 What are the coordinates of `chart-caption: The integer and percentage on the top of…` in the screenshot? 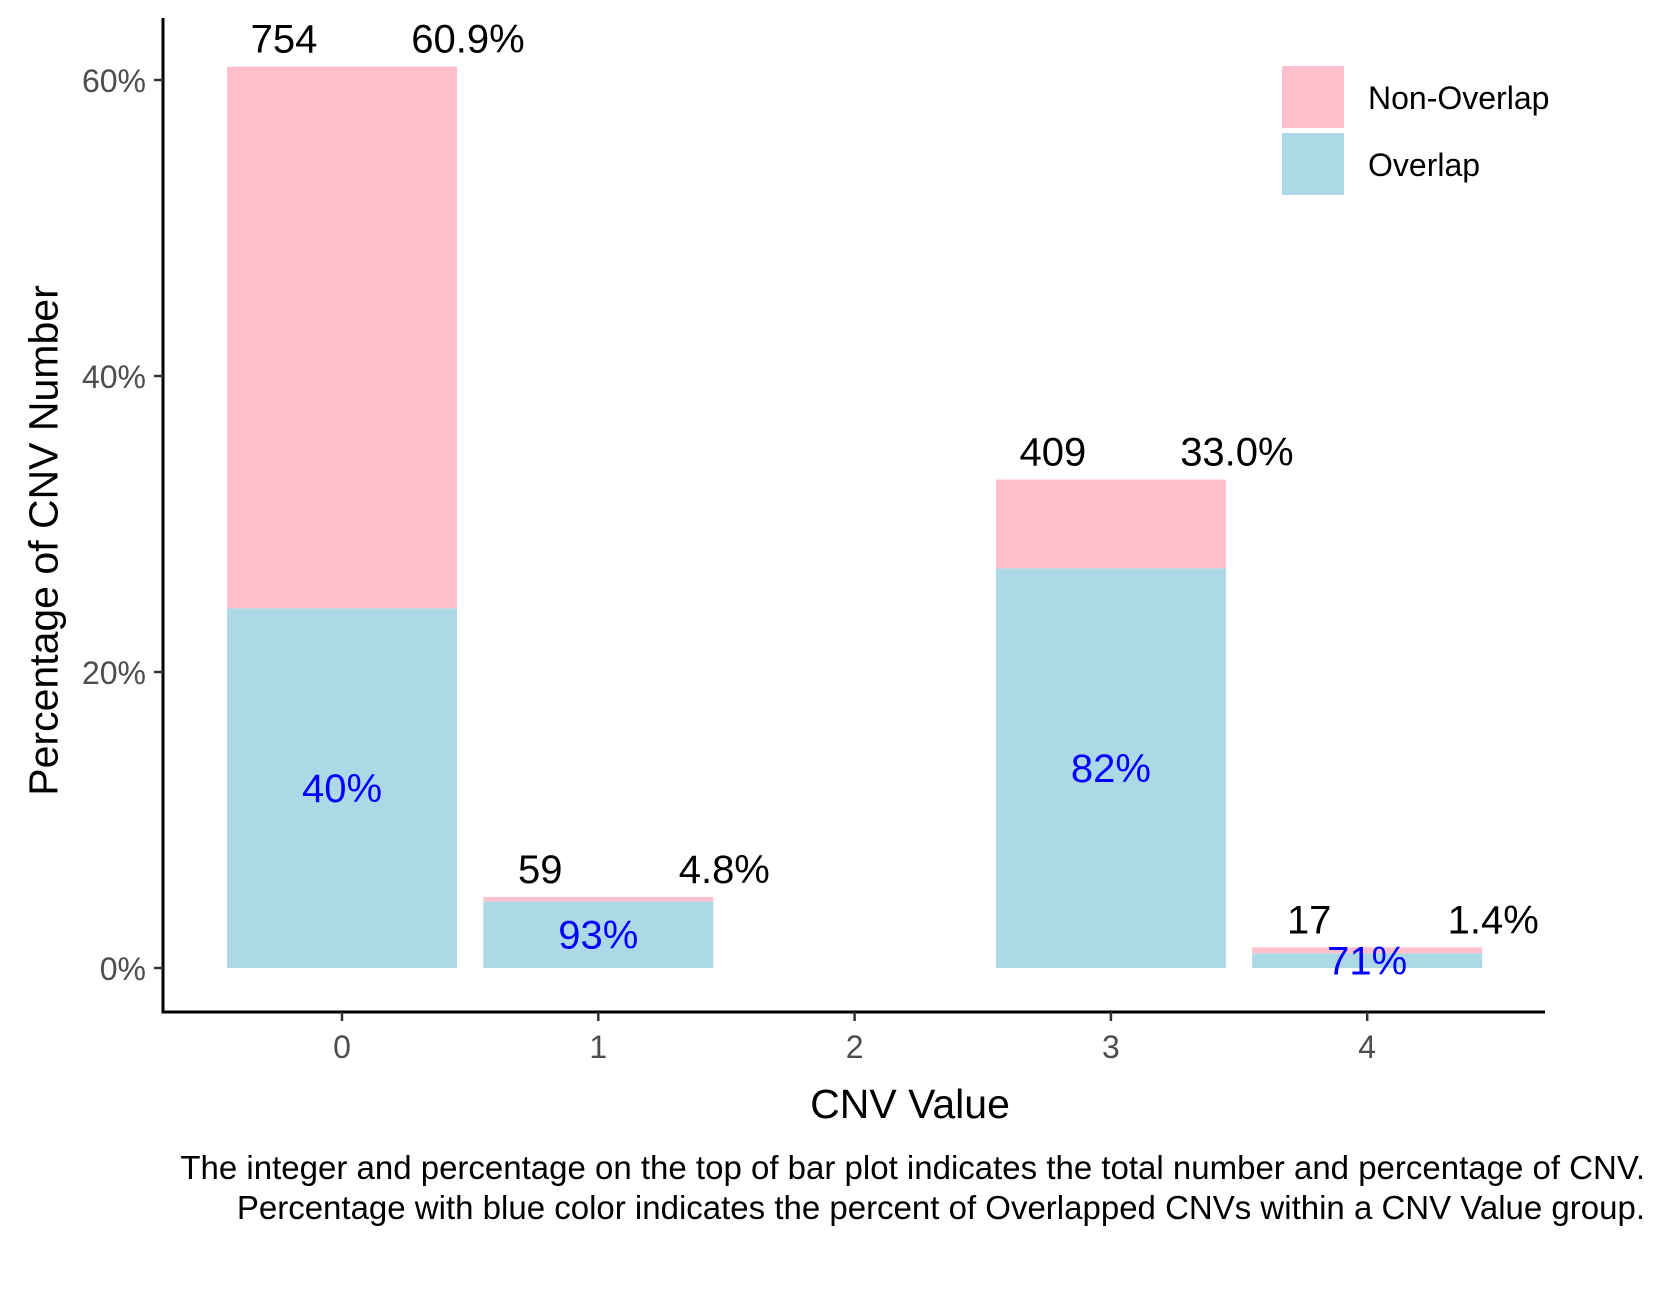 It's located at (825, 1188).